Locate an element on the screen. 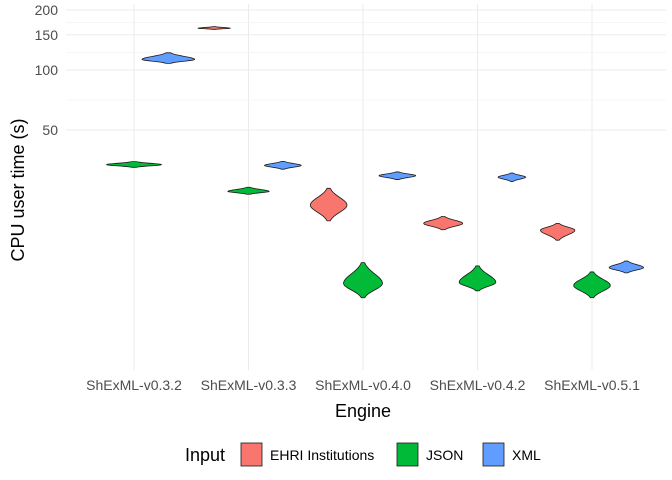 The image size is (672, 480). y-axis-tick-labels: 50 100 150 200 is located at coordinates (47, 70).